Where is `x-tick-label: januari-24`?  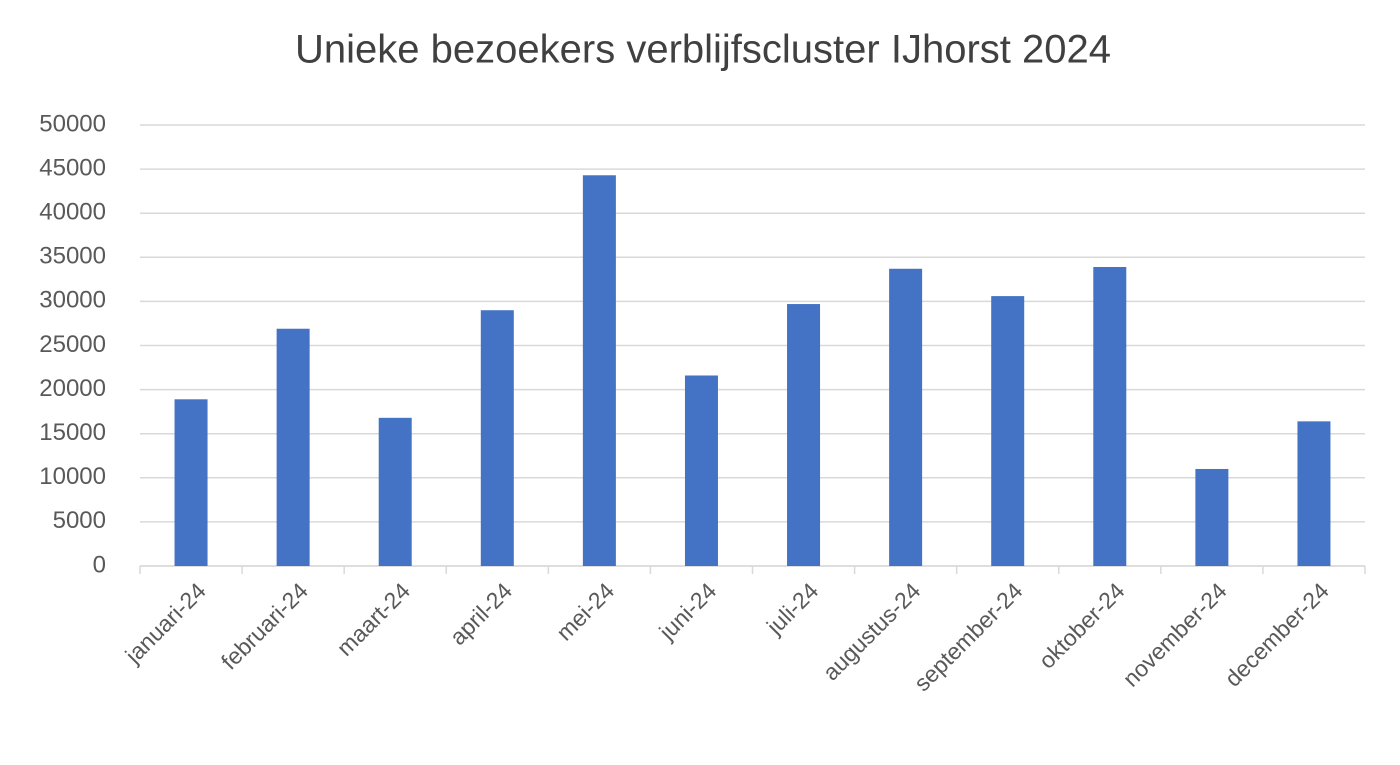
x-tick-label: januari-24 is located at coordinates (165, 623).